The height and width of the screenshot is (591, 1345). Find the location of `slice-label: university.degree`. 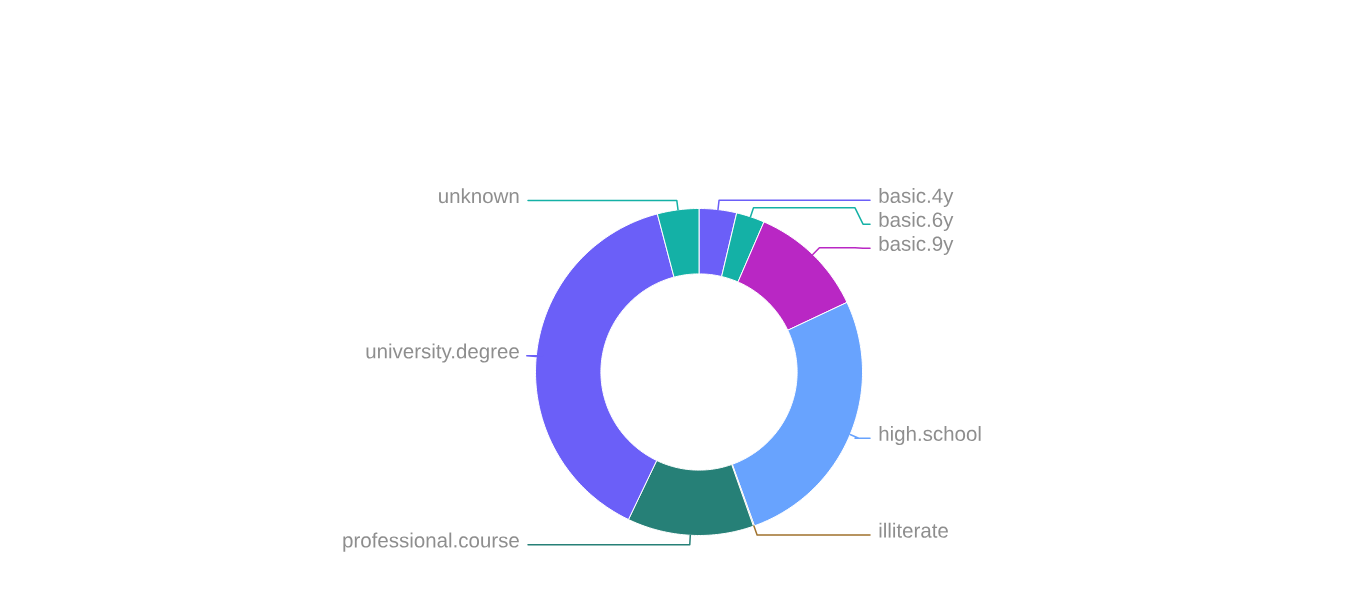

slice-label: university.degree is located at coordinates (442, 353).